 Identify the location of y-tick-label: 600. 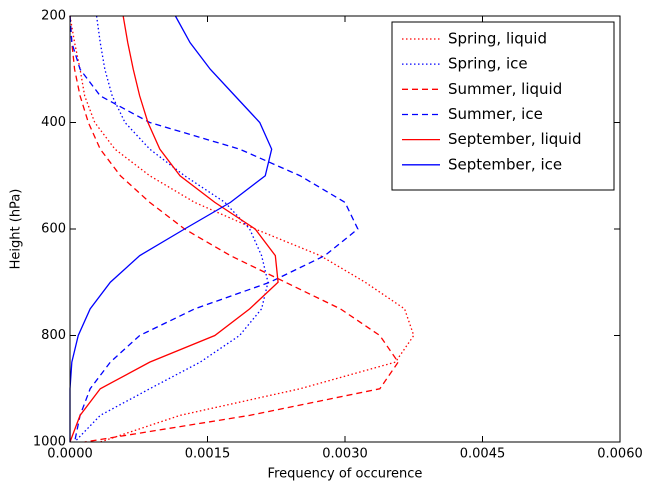
(53, 229).